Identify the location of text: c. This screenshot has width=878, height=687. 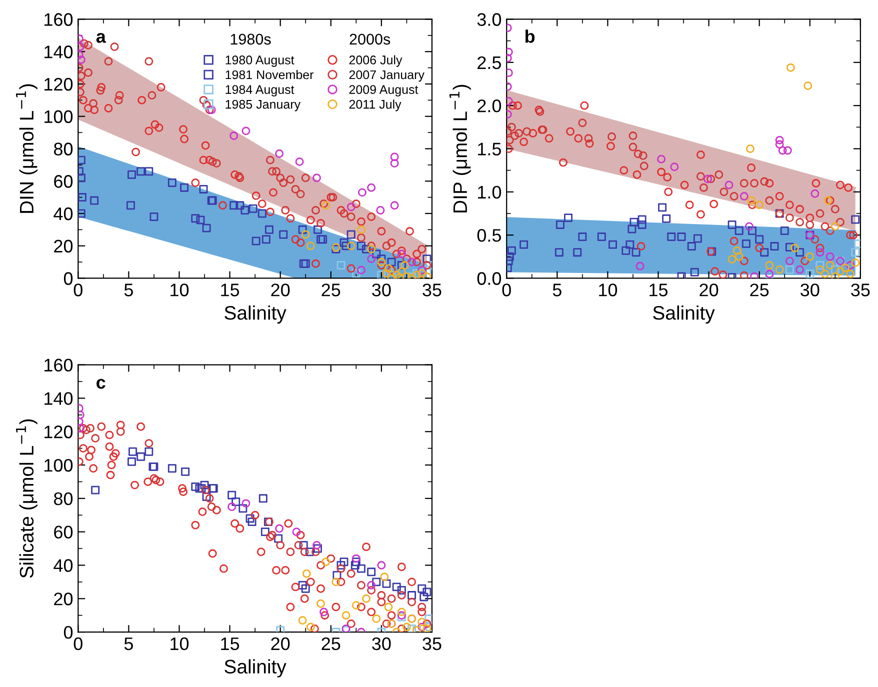
(101, 383).